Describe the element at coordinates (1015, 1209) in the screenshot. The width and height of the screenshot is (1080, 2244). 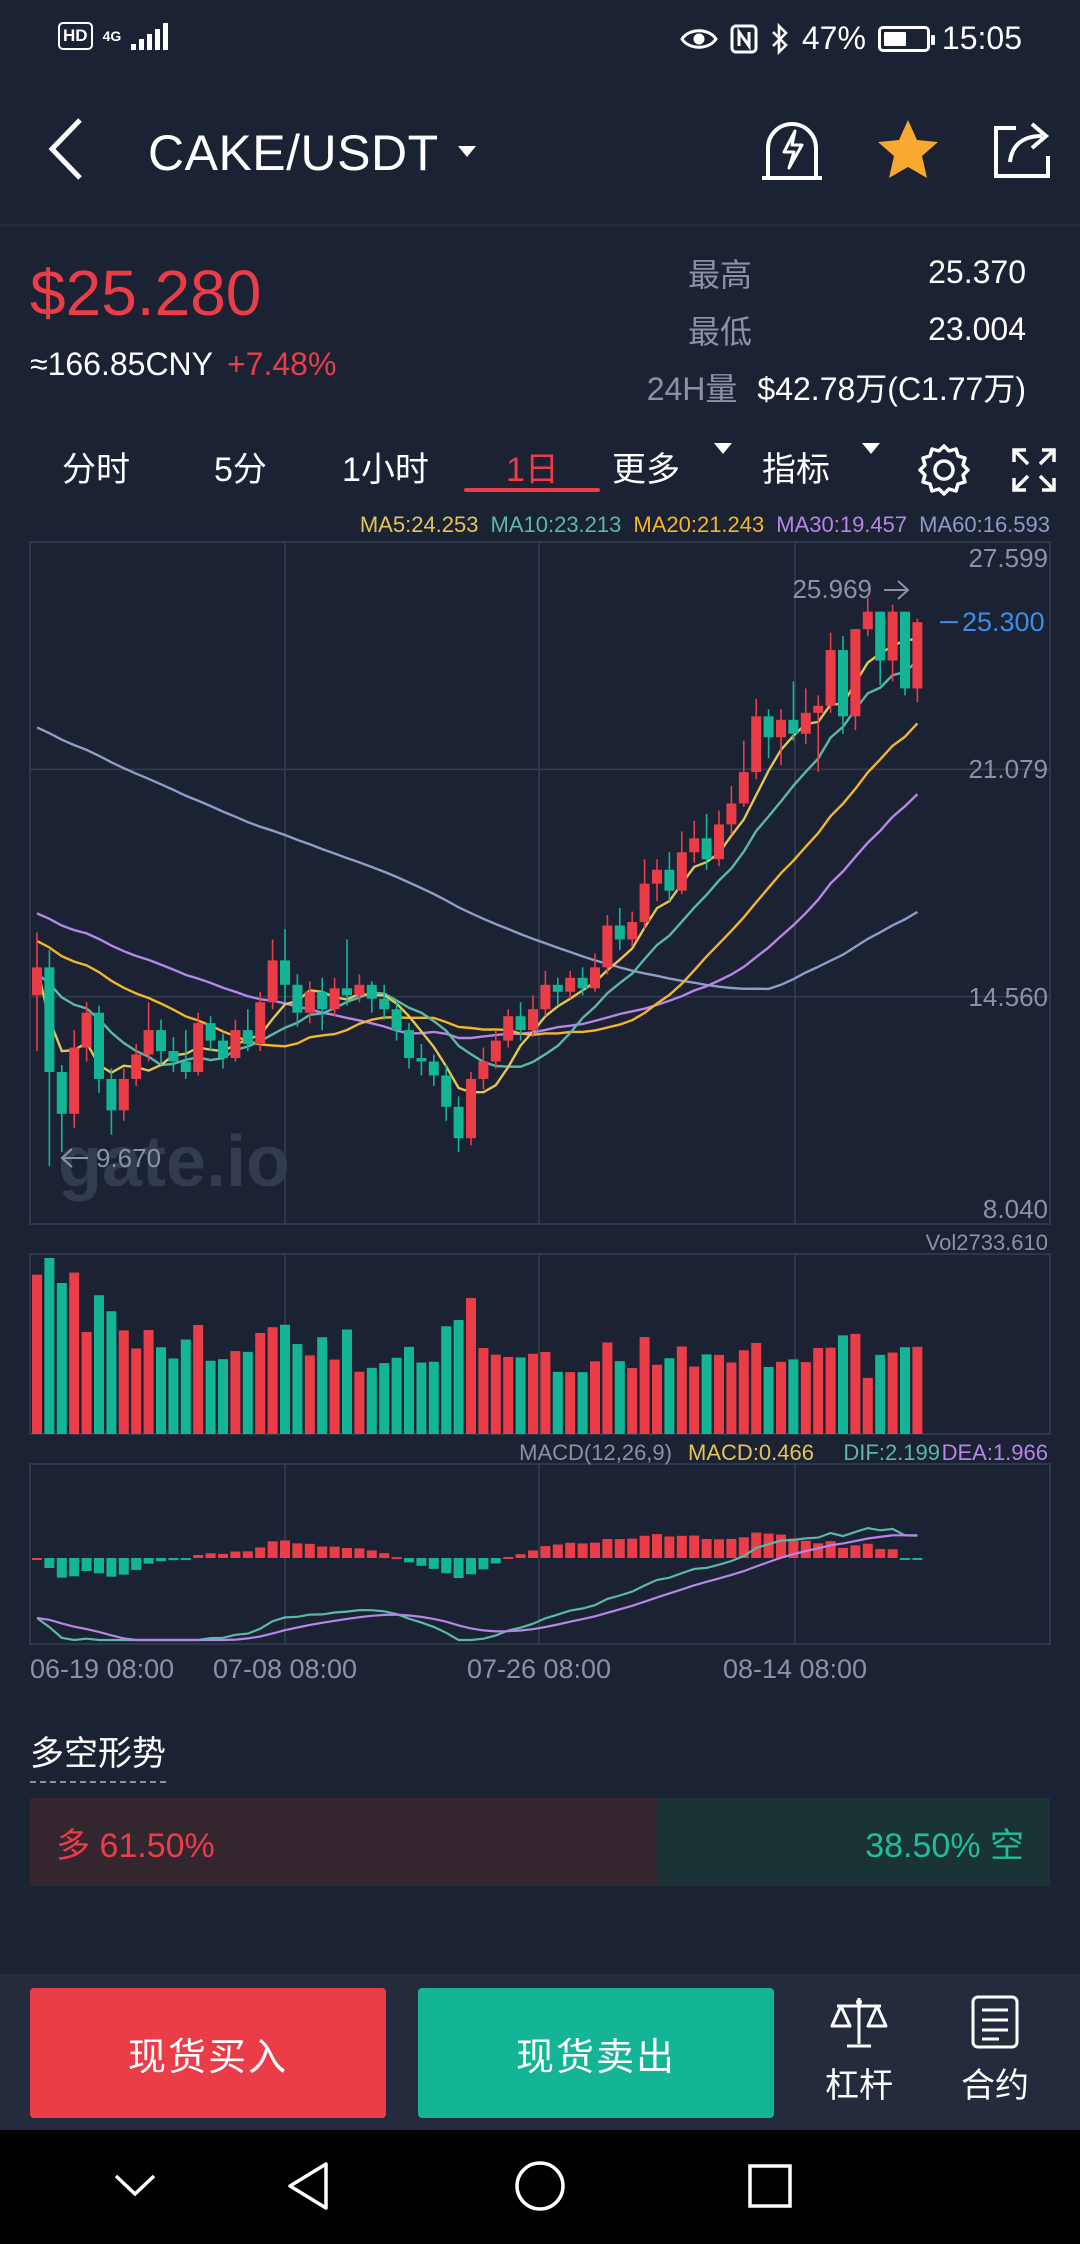
I see `y-axis-label: 8.040` at that location.